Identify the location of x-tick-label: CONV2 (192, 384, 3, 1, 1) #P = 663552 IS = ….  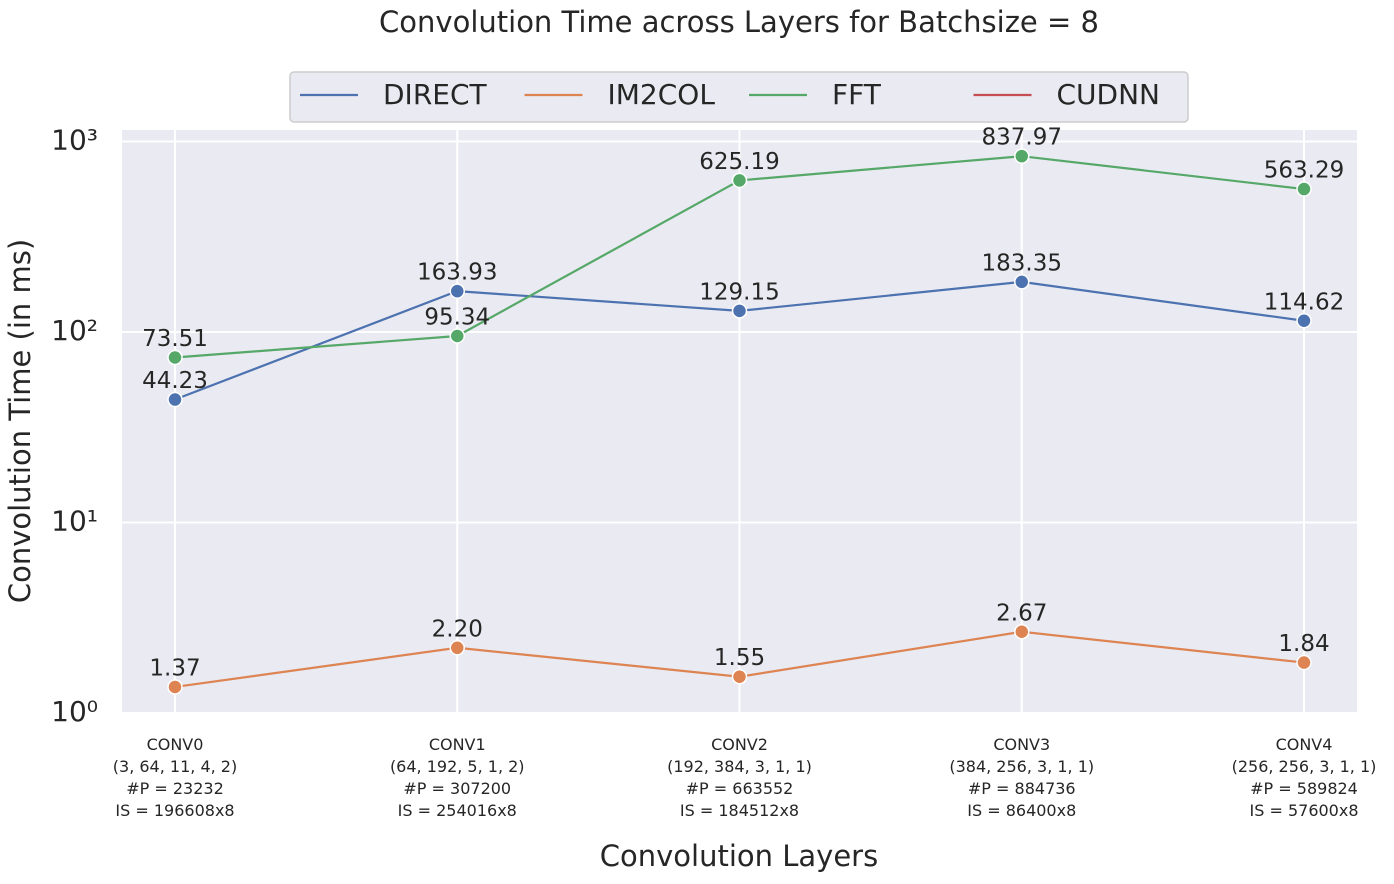
(739, 777).